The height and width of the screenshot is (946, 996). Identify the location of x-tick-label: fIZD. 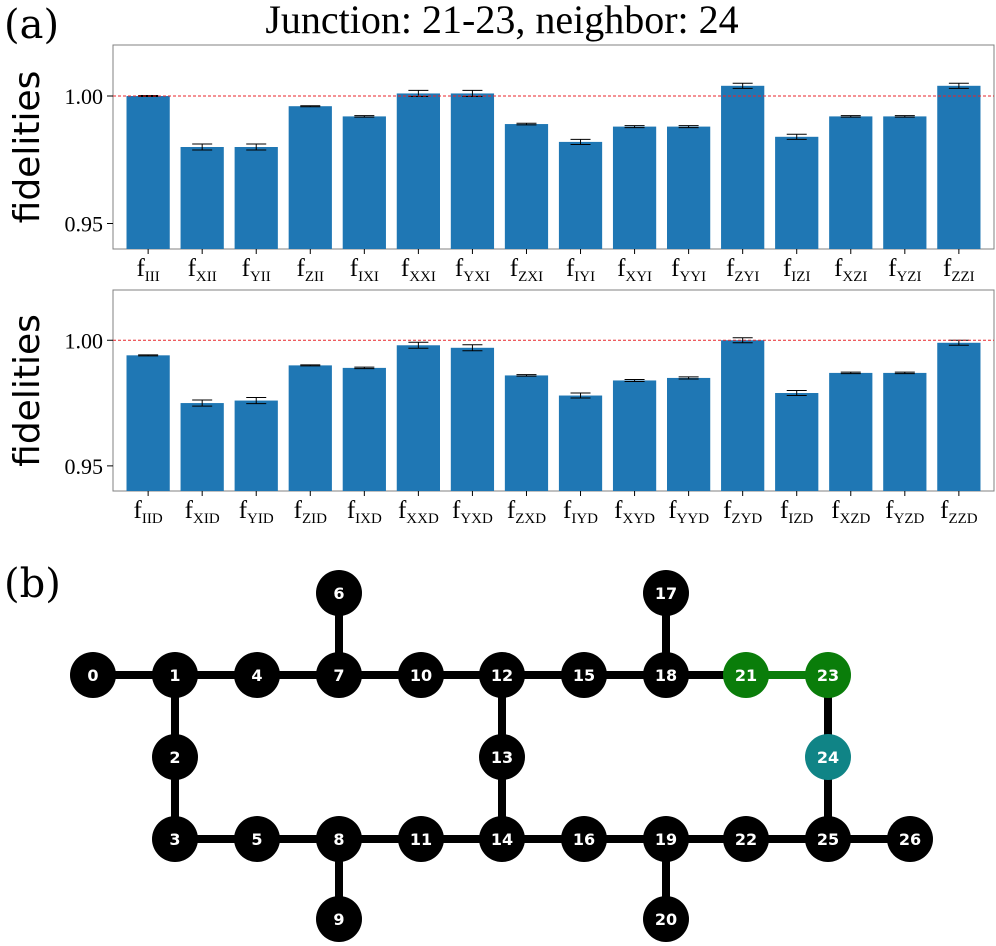
(796, 512).